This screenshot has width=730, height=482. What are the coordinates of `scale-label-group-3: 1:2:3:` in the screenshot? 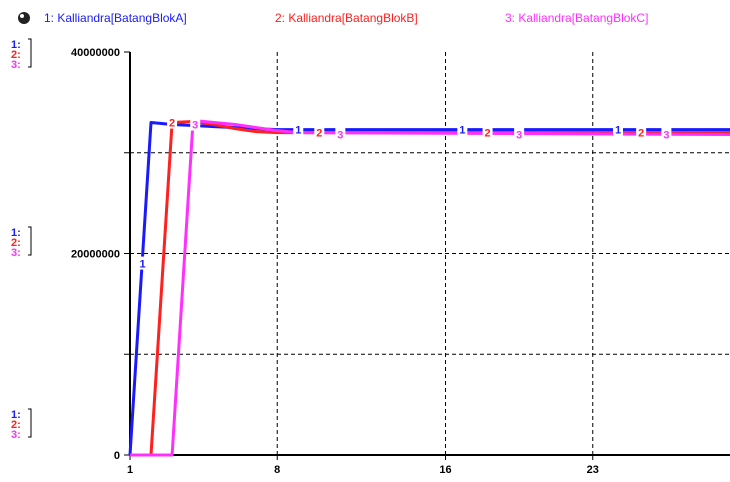 It's located at (21, 424).